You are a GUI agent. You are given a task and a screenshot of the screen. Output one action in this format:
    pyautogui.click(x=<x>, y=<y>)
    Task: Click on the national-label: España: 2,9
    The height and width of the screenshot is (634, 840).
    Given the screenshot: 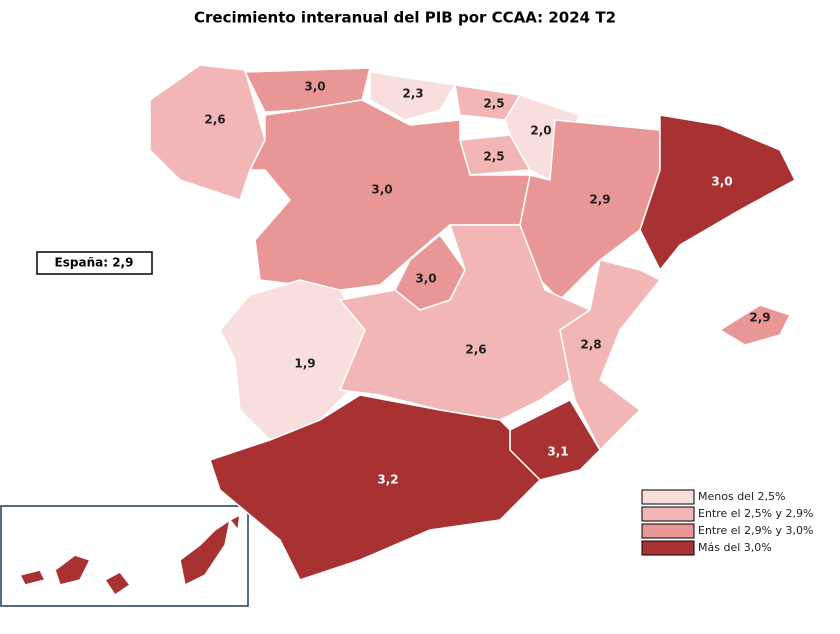 What is the action you would take?
    pyautogui.click(x=94, y=263)
    